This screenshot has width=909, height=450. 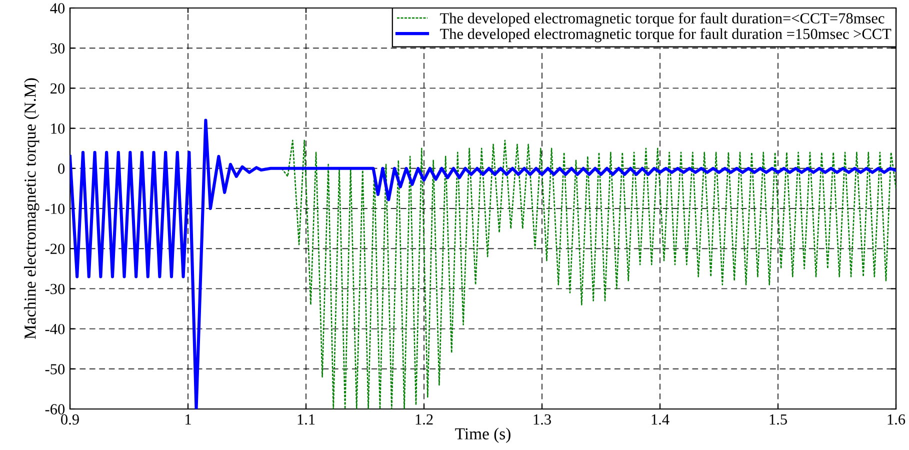 I want to click on y-tick-label: 30, so click(x=57, y=48).